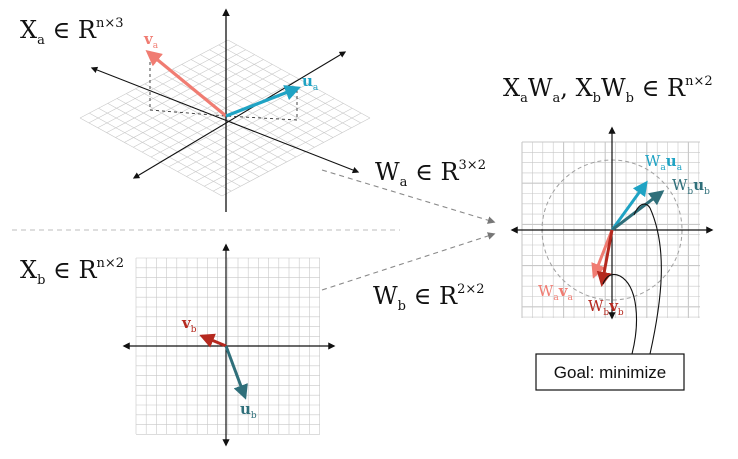  I want to click on label-ub: ub, so click(248, 410).